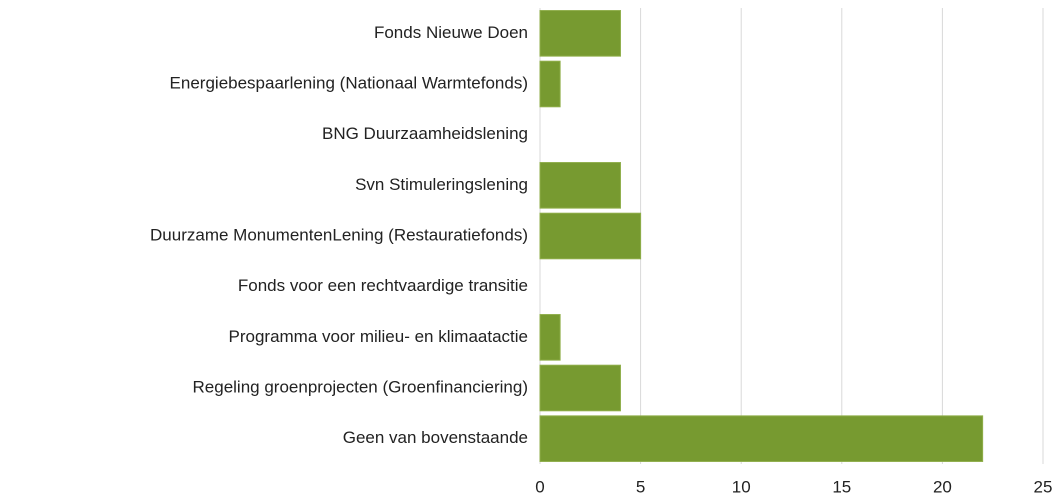 The image size is (1058, 497). I want to click on y-tick-label: Svn Stimuleringslening, so click(441, 184).